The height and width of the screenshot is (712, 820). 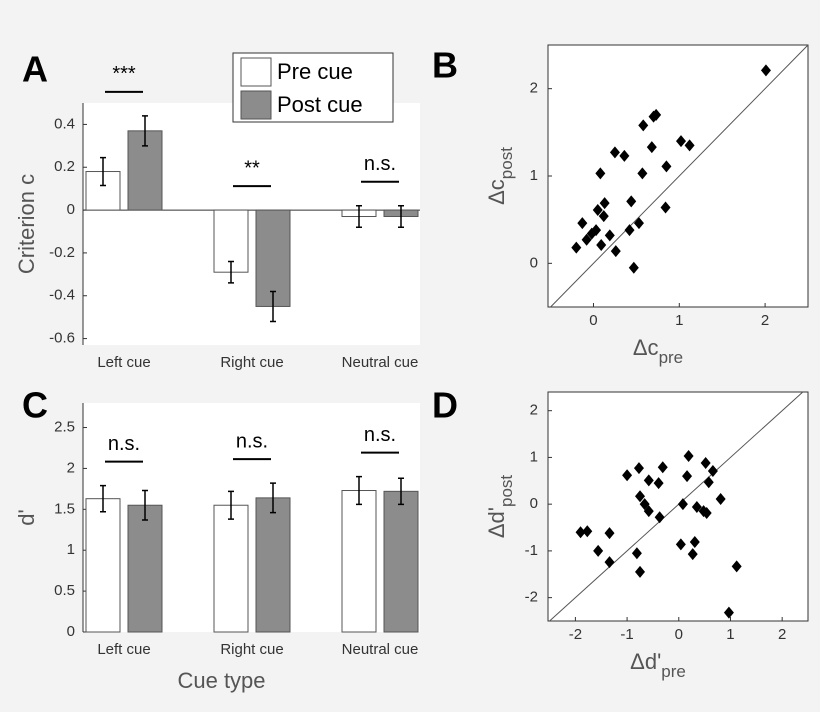 I want to click on xlabel-label: Δd'pre, so click(x=658, y=665).